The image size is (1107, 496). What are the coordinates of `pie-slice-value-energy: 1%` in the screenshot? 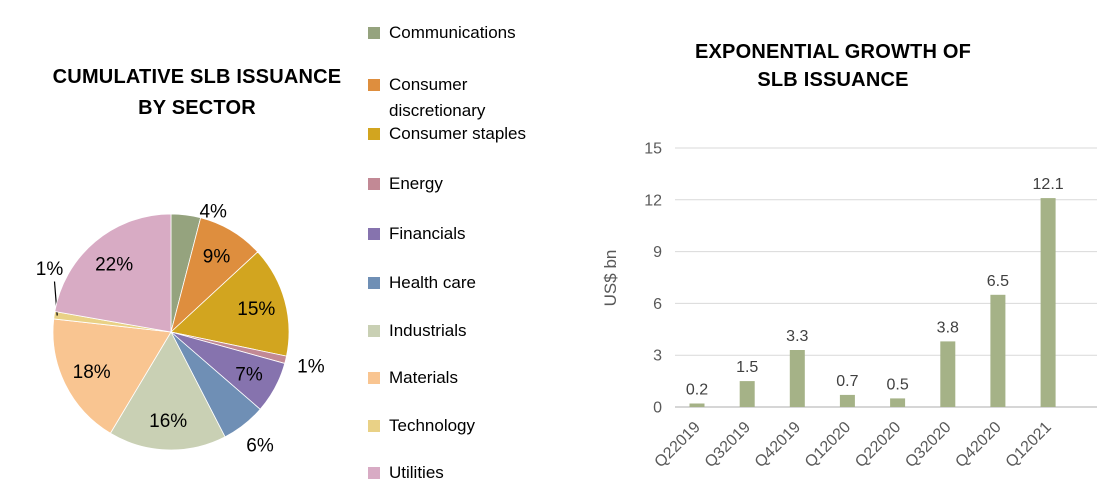 It's located at (311, 366).